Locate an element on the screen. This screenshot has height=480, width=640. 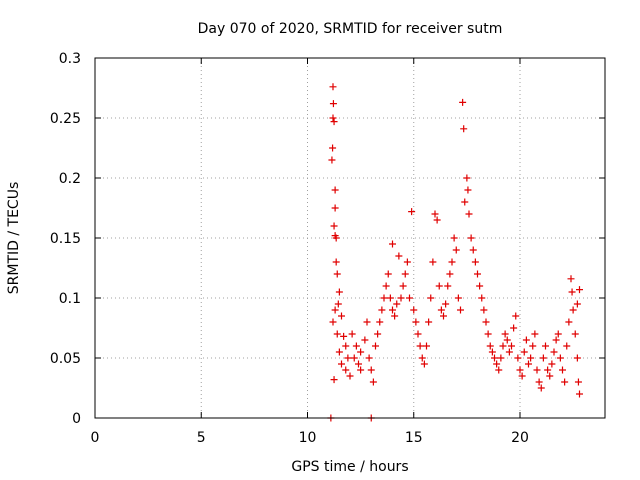
x-axis-title: GPS time / hours is located at coordinates (349, 467).